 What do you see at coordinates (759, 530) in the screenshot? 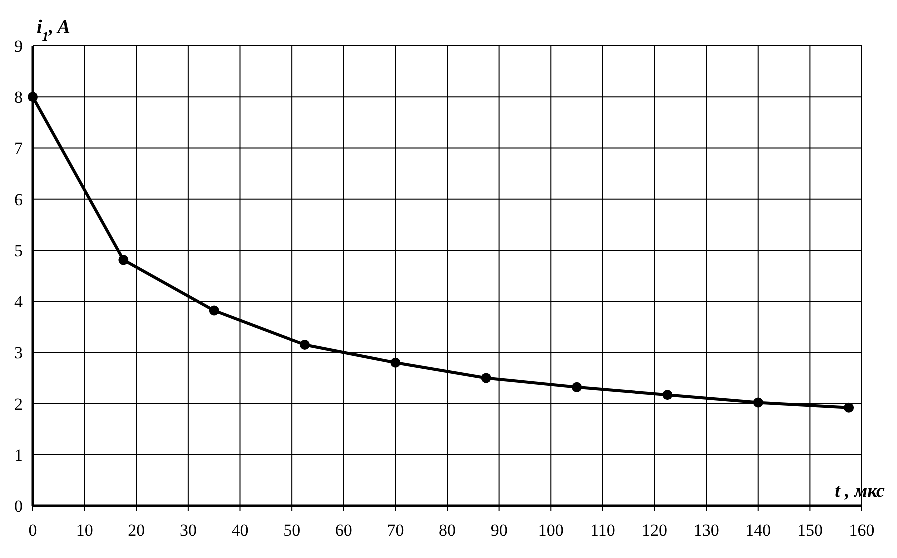
I see `x-tick-label: 140` at bounding box center [759, 530].